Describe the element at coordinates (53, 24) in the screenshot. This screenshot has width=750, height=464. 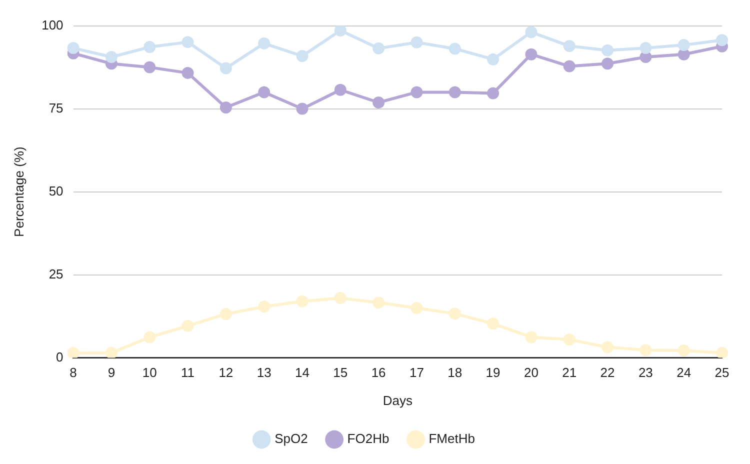
I see `y-tick-label: 100` at that location.